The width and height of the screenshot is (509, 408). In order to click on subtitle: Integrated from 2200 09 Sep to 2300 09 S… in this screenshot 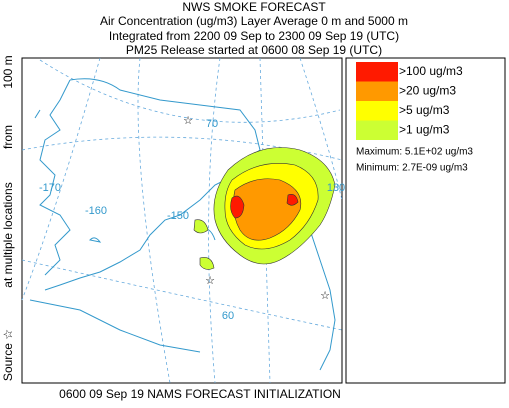, I will do `click(254, 36)`.